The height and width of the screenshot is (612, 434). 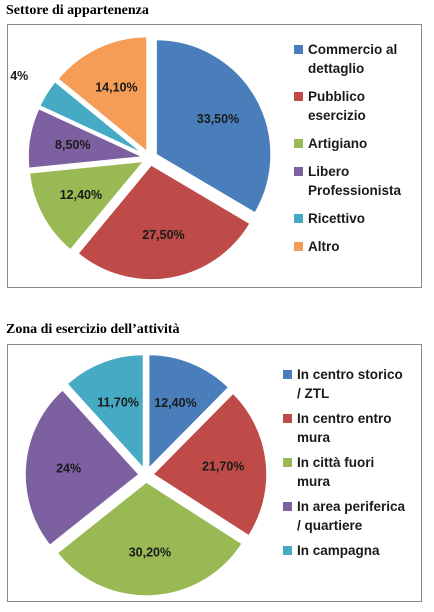 I want to click on chart1-legend-label-1: Pubblico esercizio, so click(x=337, y=106).